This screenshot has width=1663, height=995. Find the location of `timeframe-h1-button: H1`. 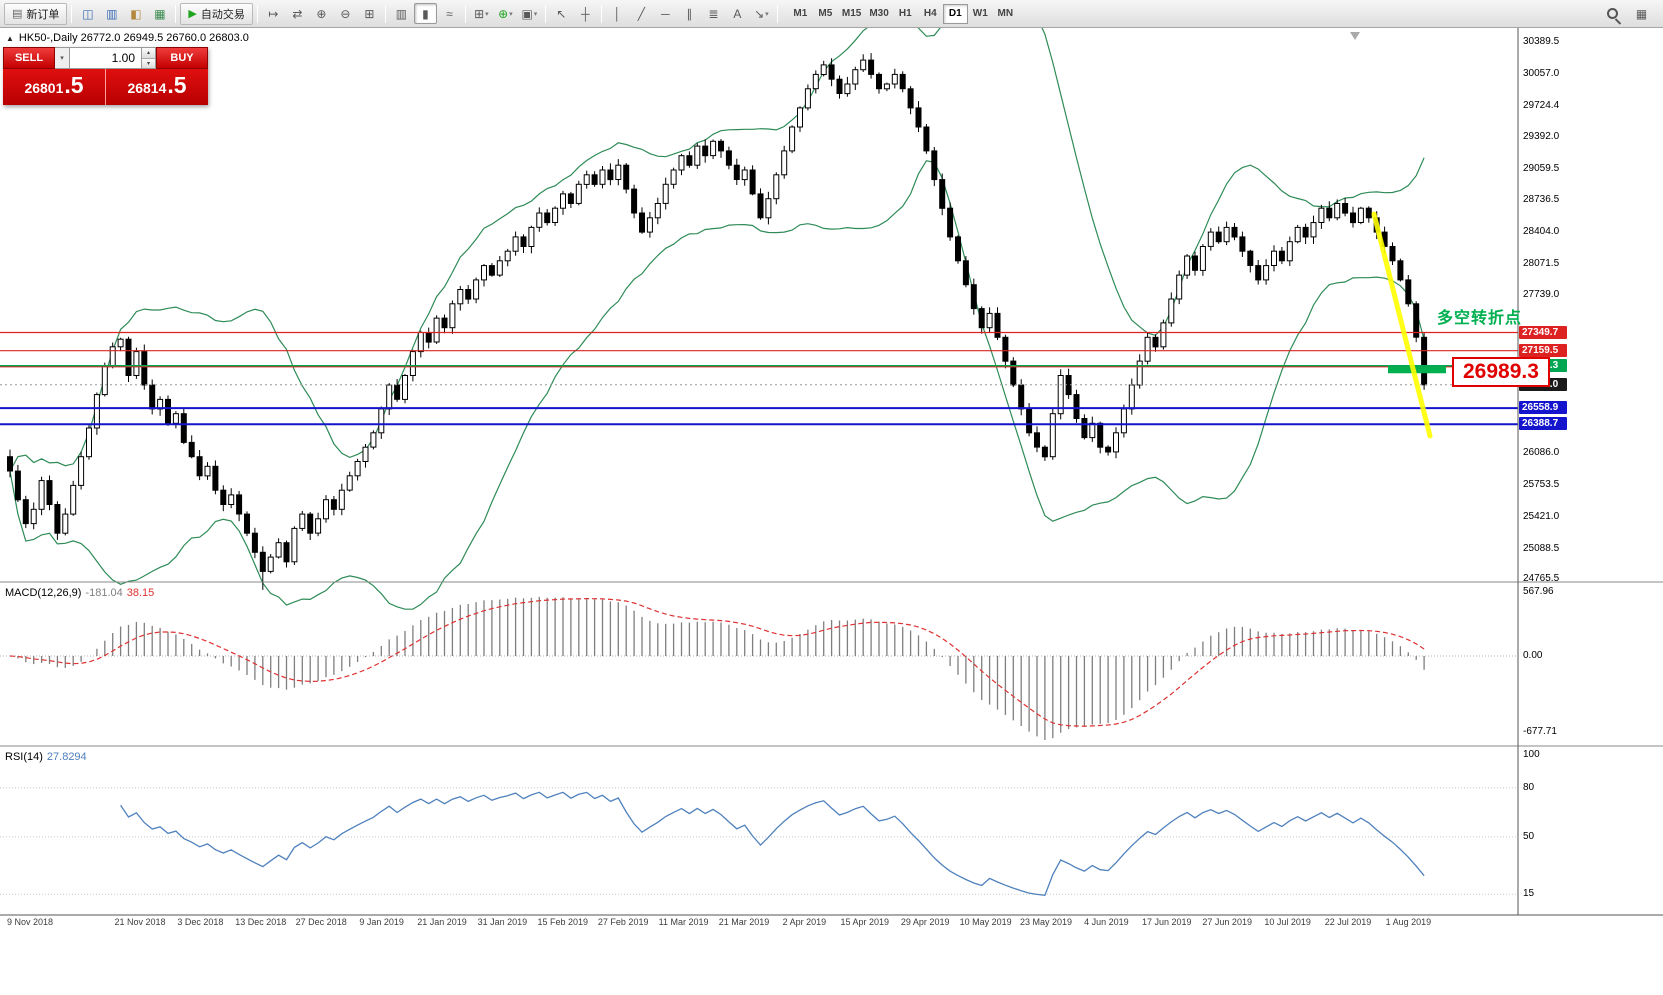

timeframe-h1-button: H1 is located at coordinates (905, 13).